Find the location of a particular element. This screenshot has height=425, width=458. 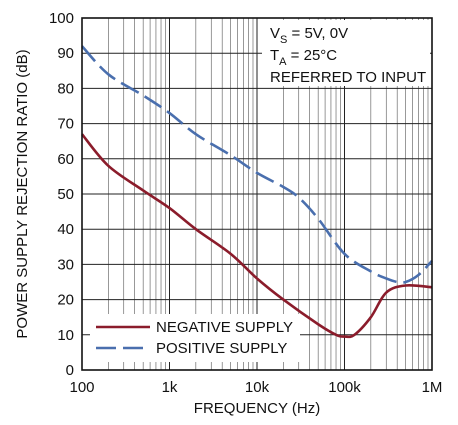

legend-background is located at coordinates (195, 338).